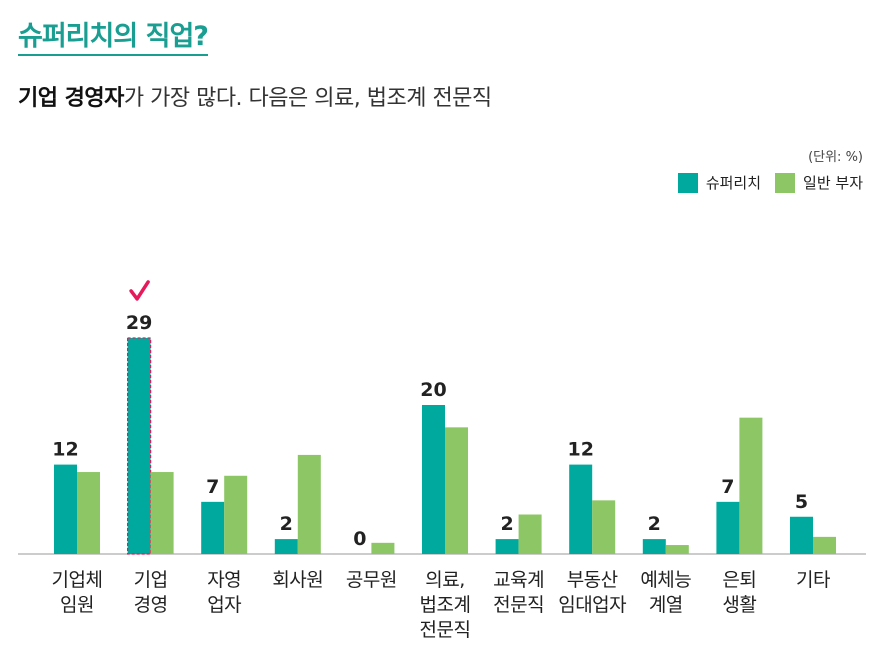 Image resolution: width=888 pixels, height=650 pixels. Describe the element at coordinates (286, 524) in the screenshot. I see `value-label-3: 2` at that location.